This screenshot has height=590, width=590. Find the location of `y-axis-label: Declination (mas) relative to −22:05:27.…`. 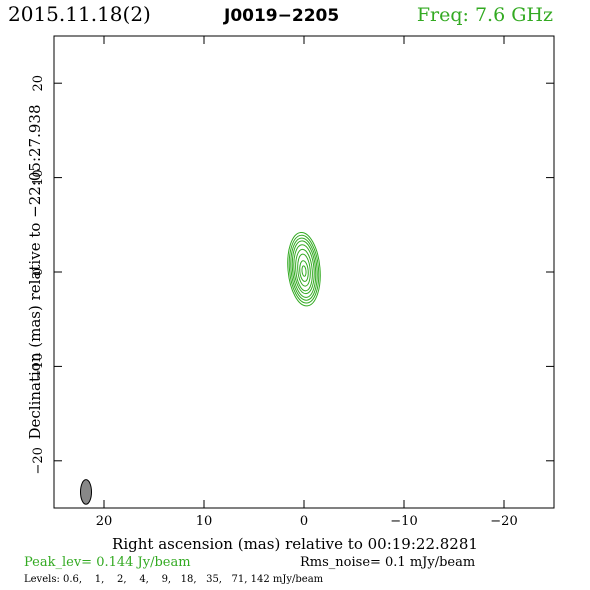

y-axis-label: Declination (mas) relative to −22:05:27.… is located at coordinates (35, 271).